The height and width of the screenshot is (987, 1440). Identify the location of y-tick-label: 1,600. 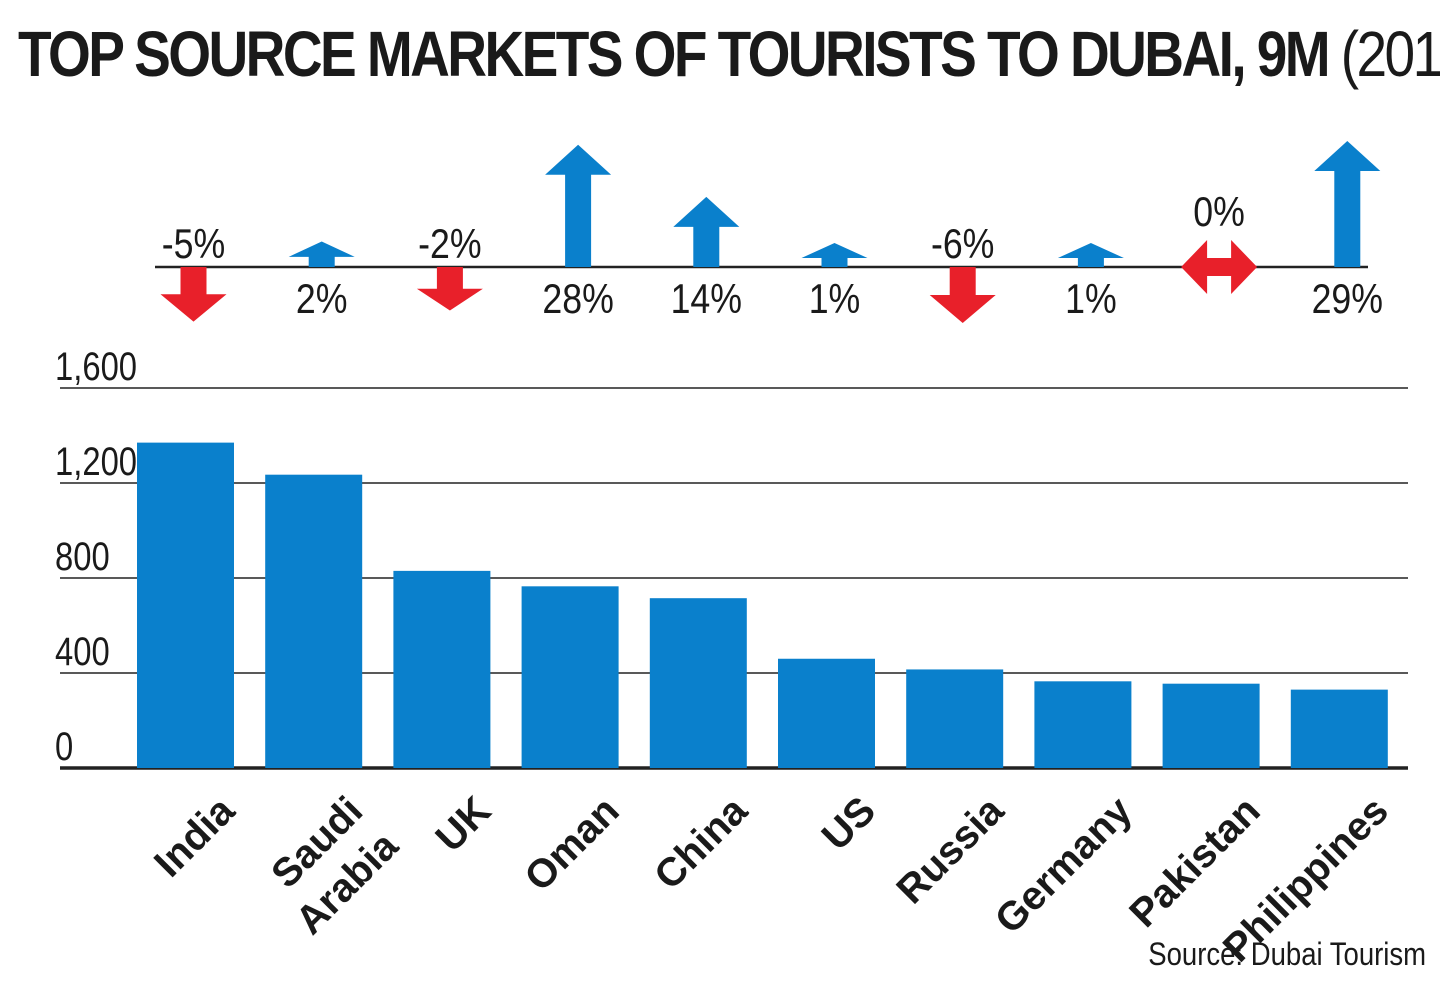
(96, 366).